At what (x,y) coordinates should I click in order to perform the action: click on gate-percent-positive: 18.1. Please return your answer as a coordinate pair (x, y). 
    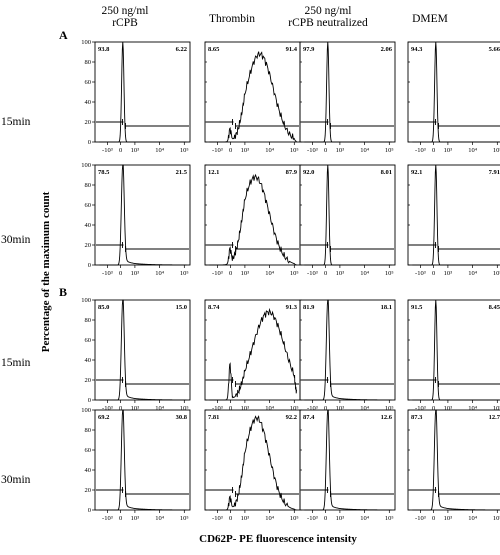
    Looking at the image, I should click on (386, 307).